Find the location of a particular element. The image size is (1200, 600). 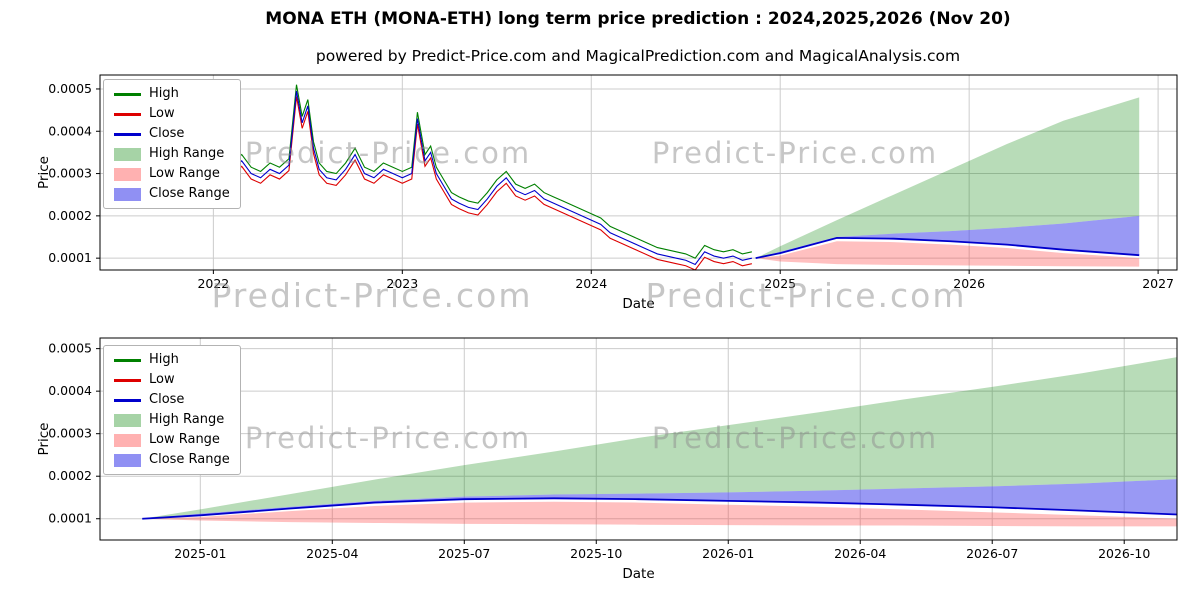

x-tick-label: 2025-10 is located at coordinates (596, 553).